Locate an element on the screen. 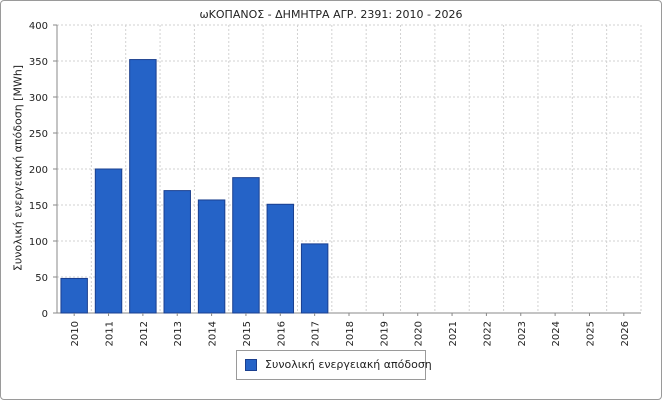  x-tick-label: 2015 is located at coordinates (247, 333).